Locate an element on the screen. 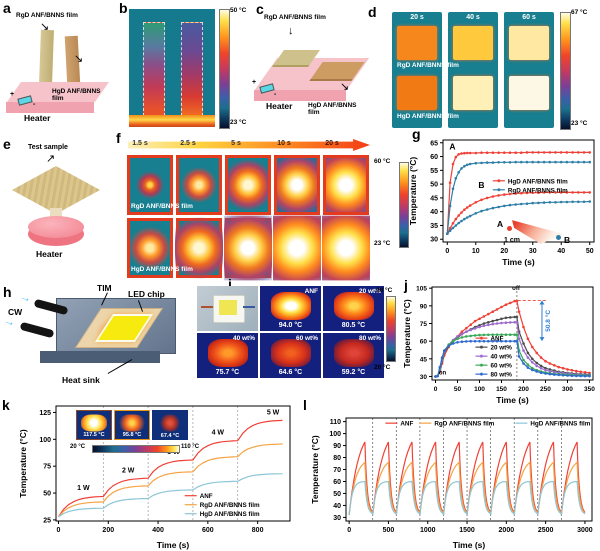 The height and width of the screenshot is (551, 600). panel-j-label: j is located at coordinates (406, 285).